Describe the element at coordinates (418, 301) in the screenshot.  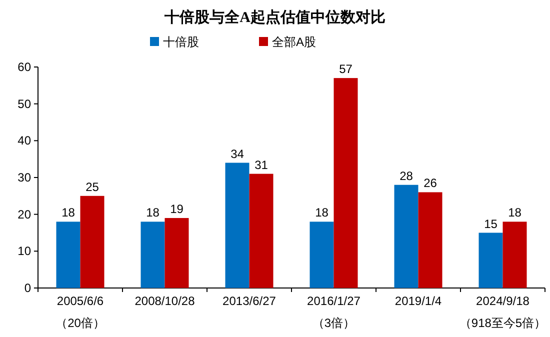
I see `x-tick-label: 2019/1/4` at that location.